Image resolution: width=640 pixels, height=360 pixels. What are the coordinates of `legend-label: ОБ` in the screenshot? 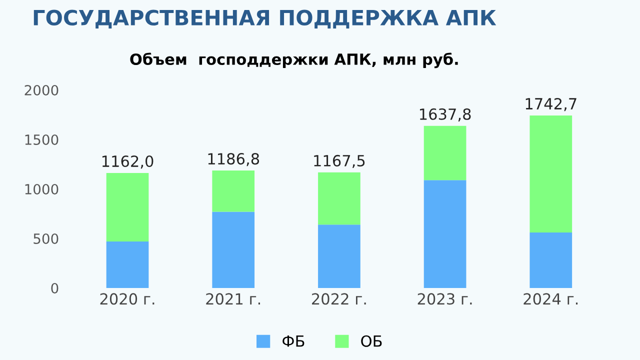 It's located at (371, 341).